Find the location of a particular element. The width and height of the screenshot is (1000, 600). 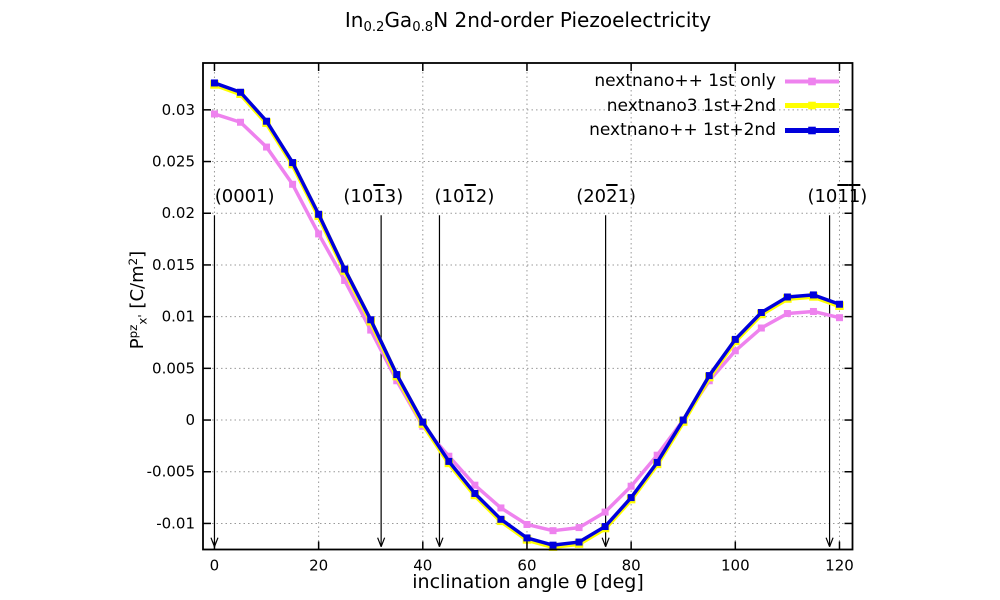

x-tick-label: 40 is located at coordinates (422, 566).